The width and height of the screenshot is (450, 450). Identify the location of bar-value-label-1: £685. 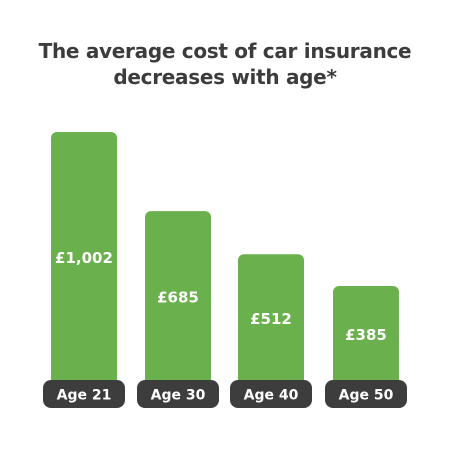
(178, 298).